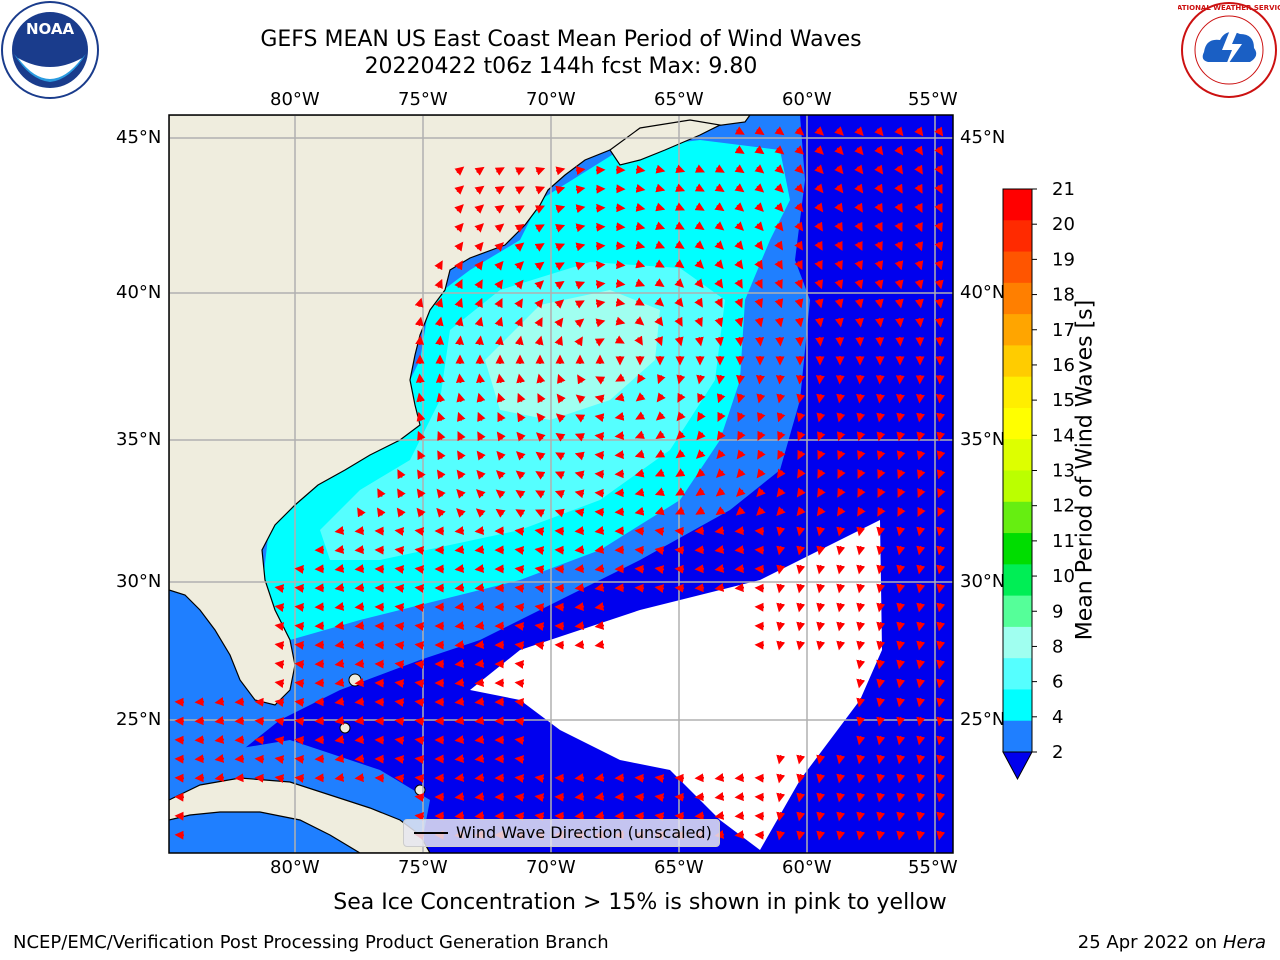  Describe the element at coordinates (807, 99) in the screenshot. I see `lon-label-top: 60°W` at that location.